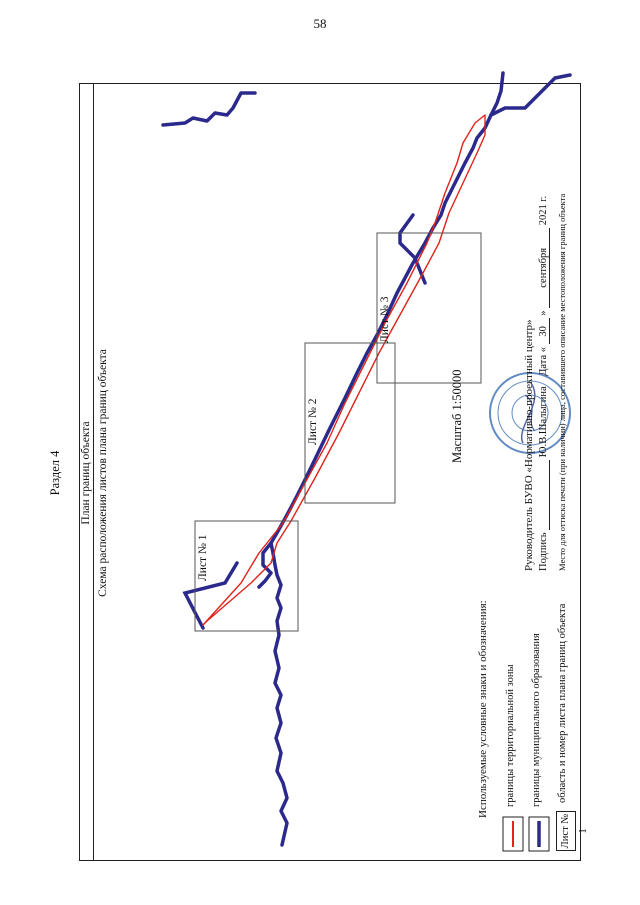 The width and height of the screenshot is (640, 905). Describe the element at coordinates (350, 423) in the screenshot. I see `sheet-2-area` at that location.